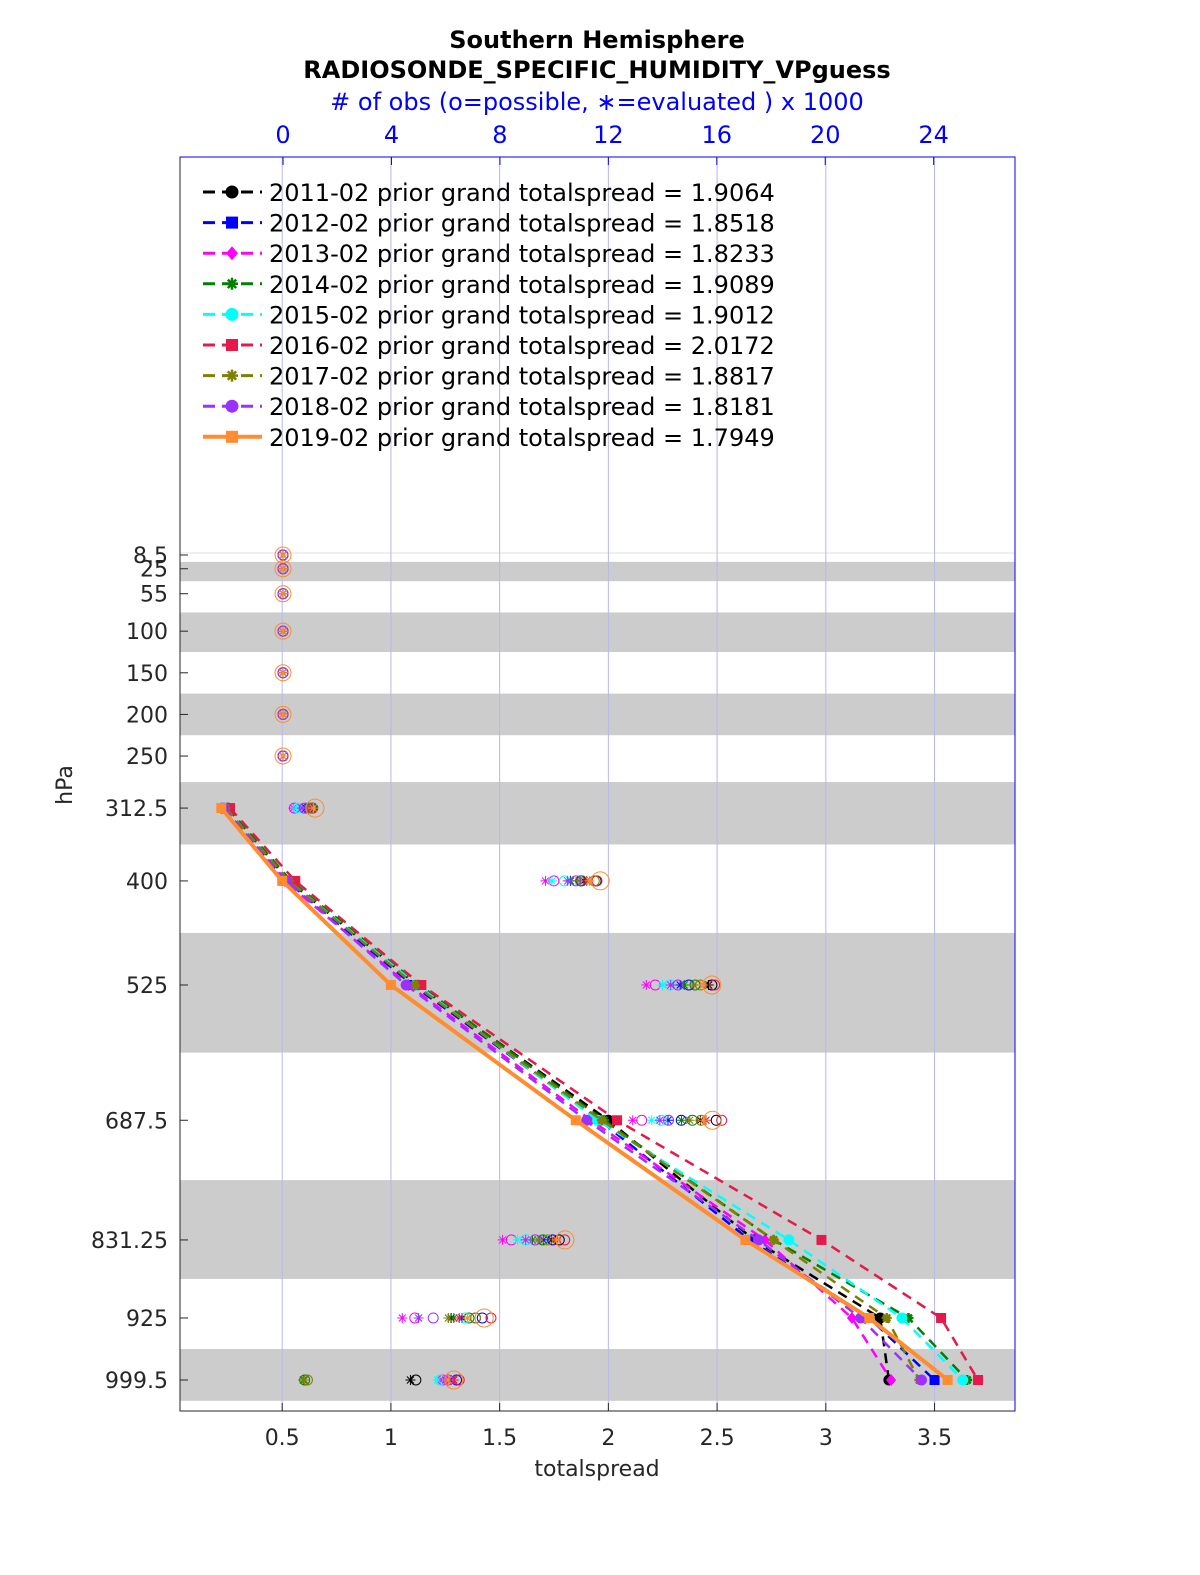 This screenshot has height=1575, width=1200. What do you see at coordinates (147, 674) in the screenshot?
I see `y-tick-label: 150` at bounding box center [147, 674].